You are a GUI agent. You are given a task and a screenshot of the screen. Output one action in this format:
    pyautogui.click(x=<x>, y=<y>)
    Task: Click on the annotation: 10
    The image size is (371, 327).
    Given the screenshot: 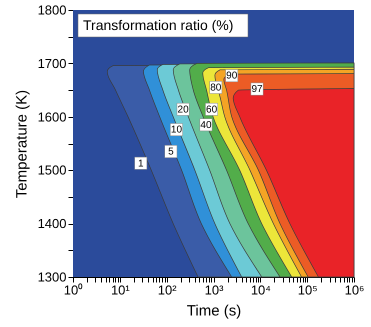 What is the action you would take?
    pyautogui.click(x=176, y=130)
    